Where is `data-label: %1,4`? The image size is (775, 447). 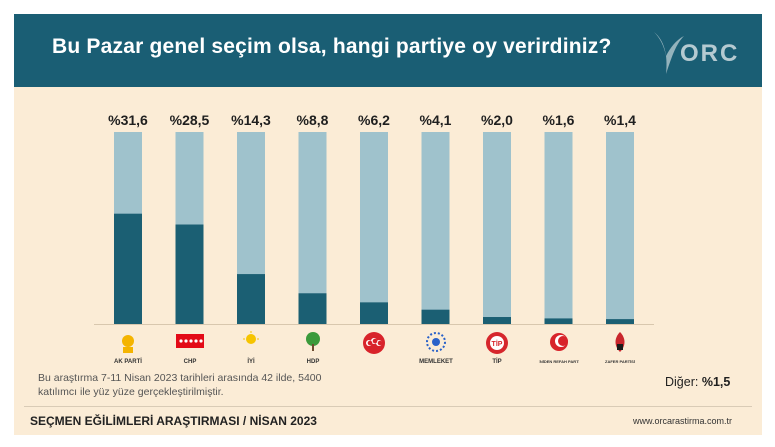 data-label: %1,4 is located at coordinates (620, 120).